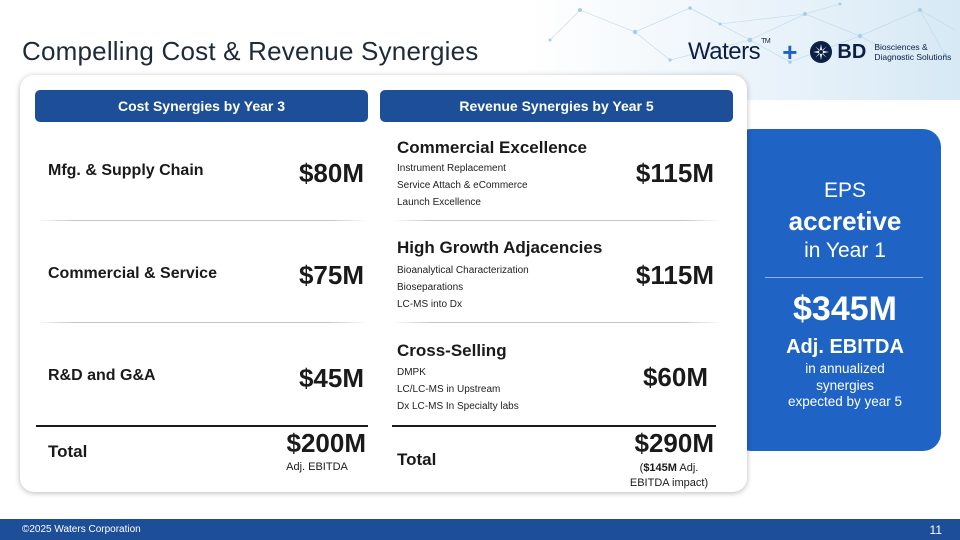 Image resolution: width=960 pixels, height=540 pixels. I want to click on waters-logo: WatersTM, so click(729, 51).